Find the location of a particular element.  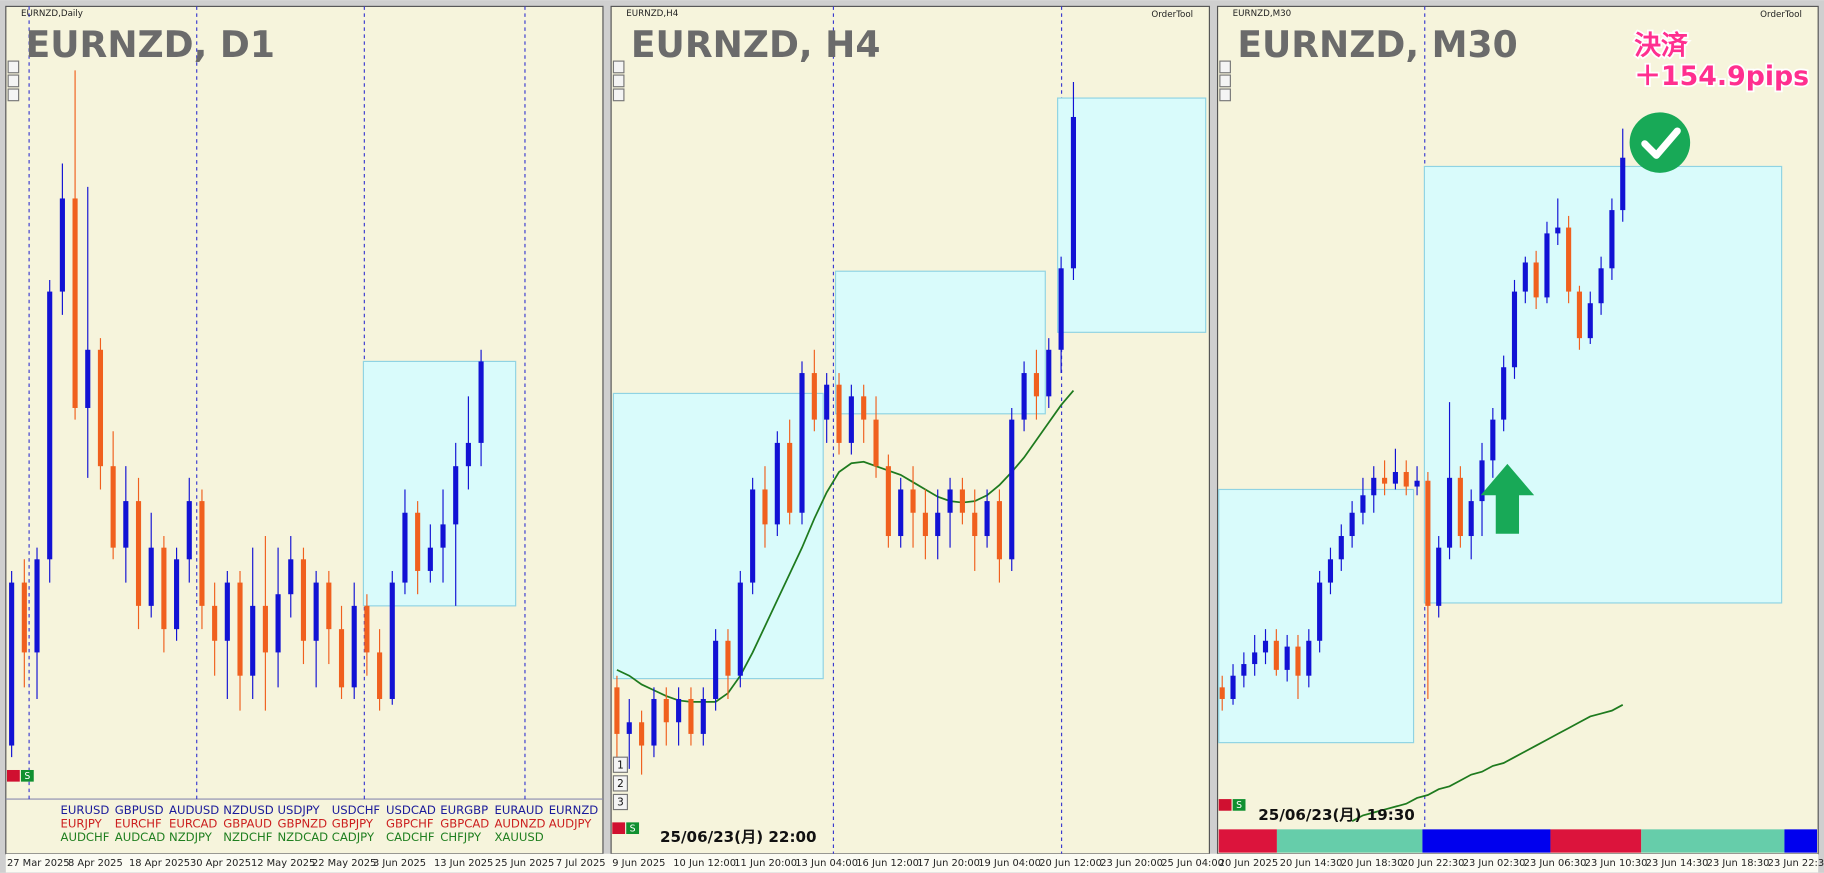

symbol-button: AUDNZD is located at coordinates (519, 824).